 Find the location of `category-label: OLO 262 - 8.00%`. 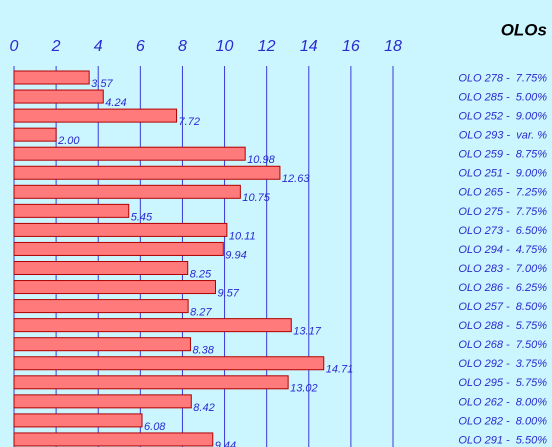

category-label: OLO 262 - 8.00% is located at coordinates (502, 402).